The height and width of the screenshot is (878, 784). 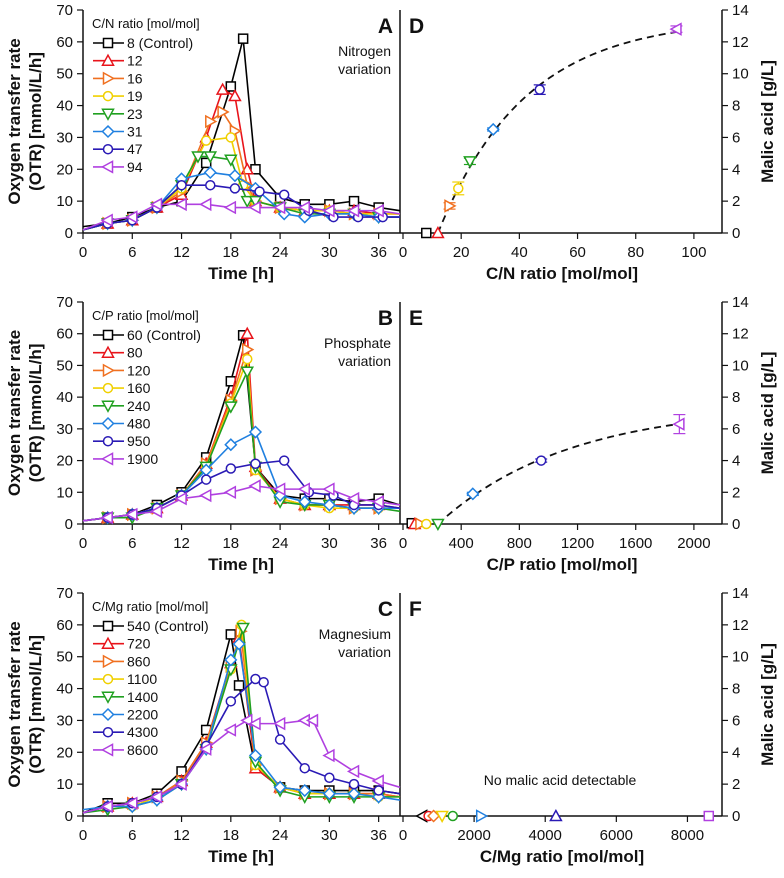 I want to click on legend-label: 2200, so click(x=142, y=715).